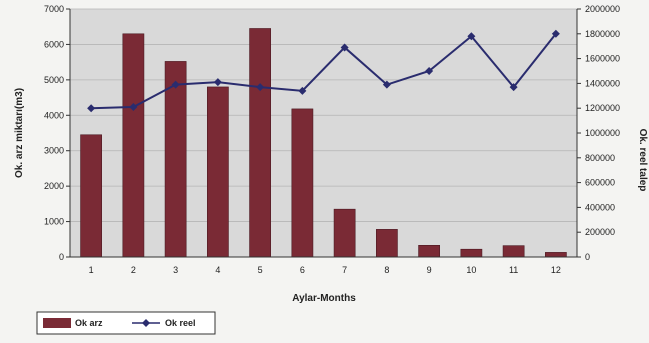  Describe the element at coordinates (302, 270) in the screenshot. I see `x-tick-label: 6` at that location.